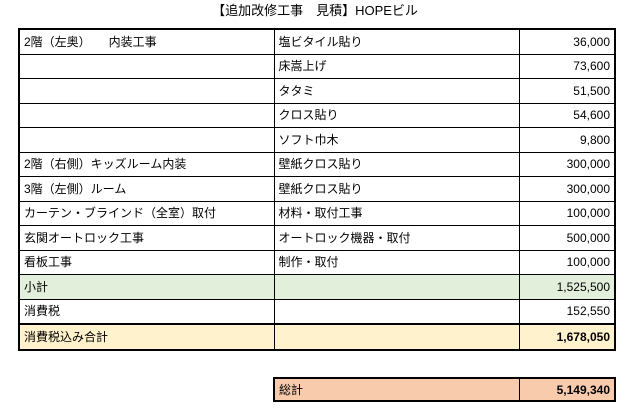 Image resolution: width=630 pixels, height=415 pixels. I want to click on cell-section: 小計, so click(146, 287).